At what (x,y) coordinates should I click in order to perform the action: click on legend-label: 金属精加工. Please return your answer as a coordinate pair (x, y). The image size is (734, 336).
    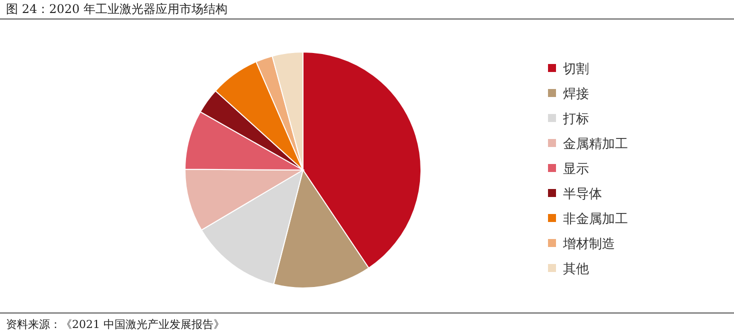
    Looking at the image, I should click on (595, 144).